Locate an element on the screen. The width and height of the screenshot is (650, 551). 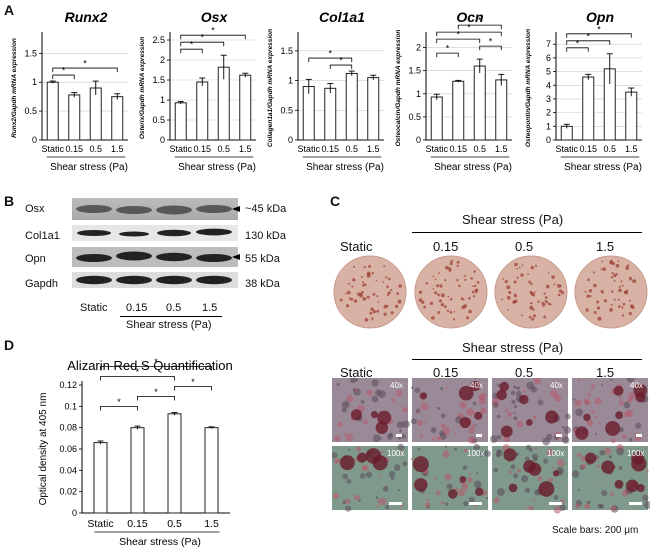
y-tick-label: 0.08 is located at coordinates (68, 428).